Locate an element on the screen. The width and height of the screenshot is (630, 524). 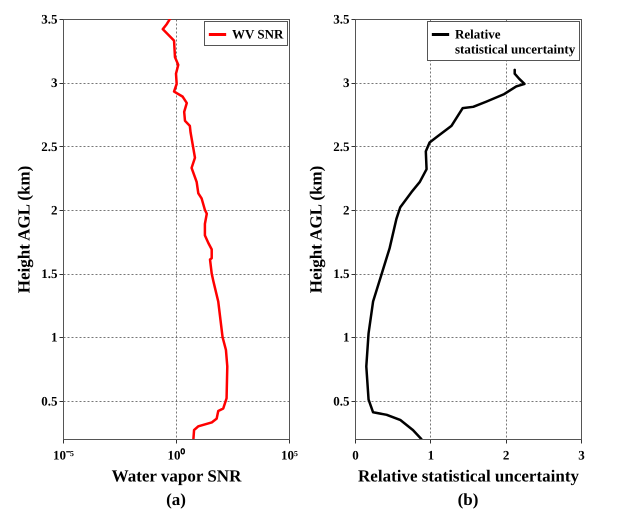
x-axis-title: Relative statistical uncertainty is located at coordinates (469, 476).